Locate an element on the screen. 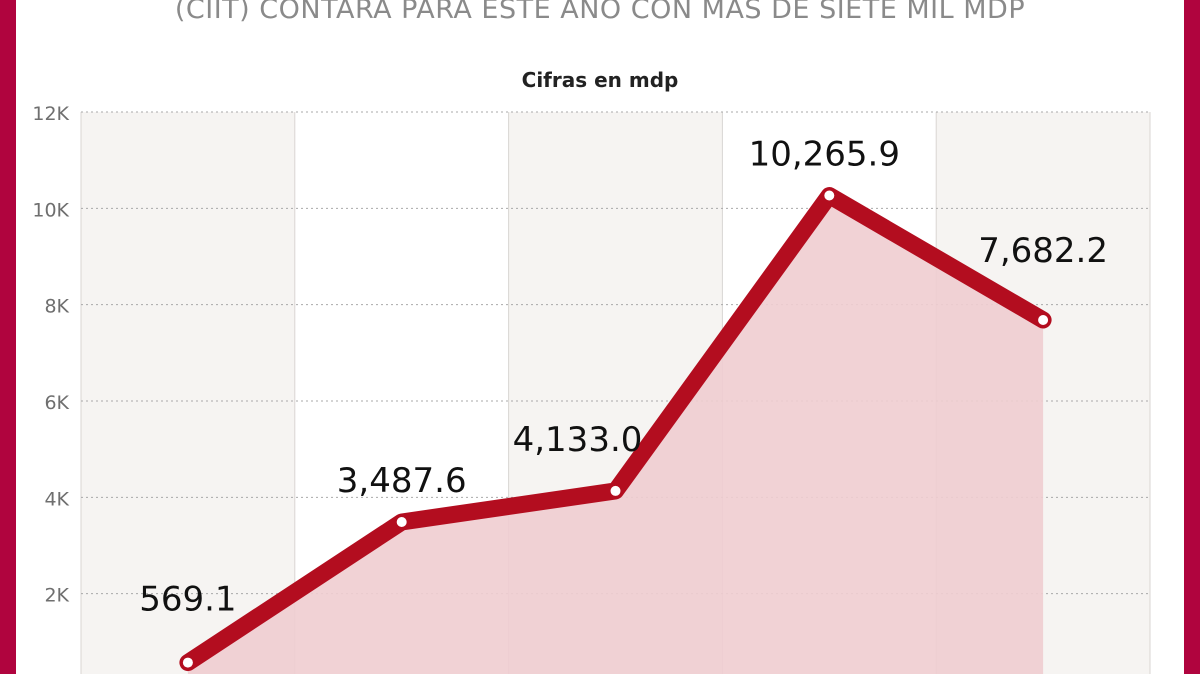 The image size is (1200, 674). column-band is located at coordinates (188, 393).